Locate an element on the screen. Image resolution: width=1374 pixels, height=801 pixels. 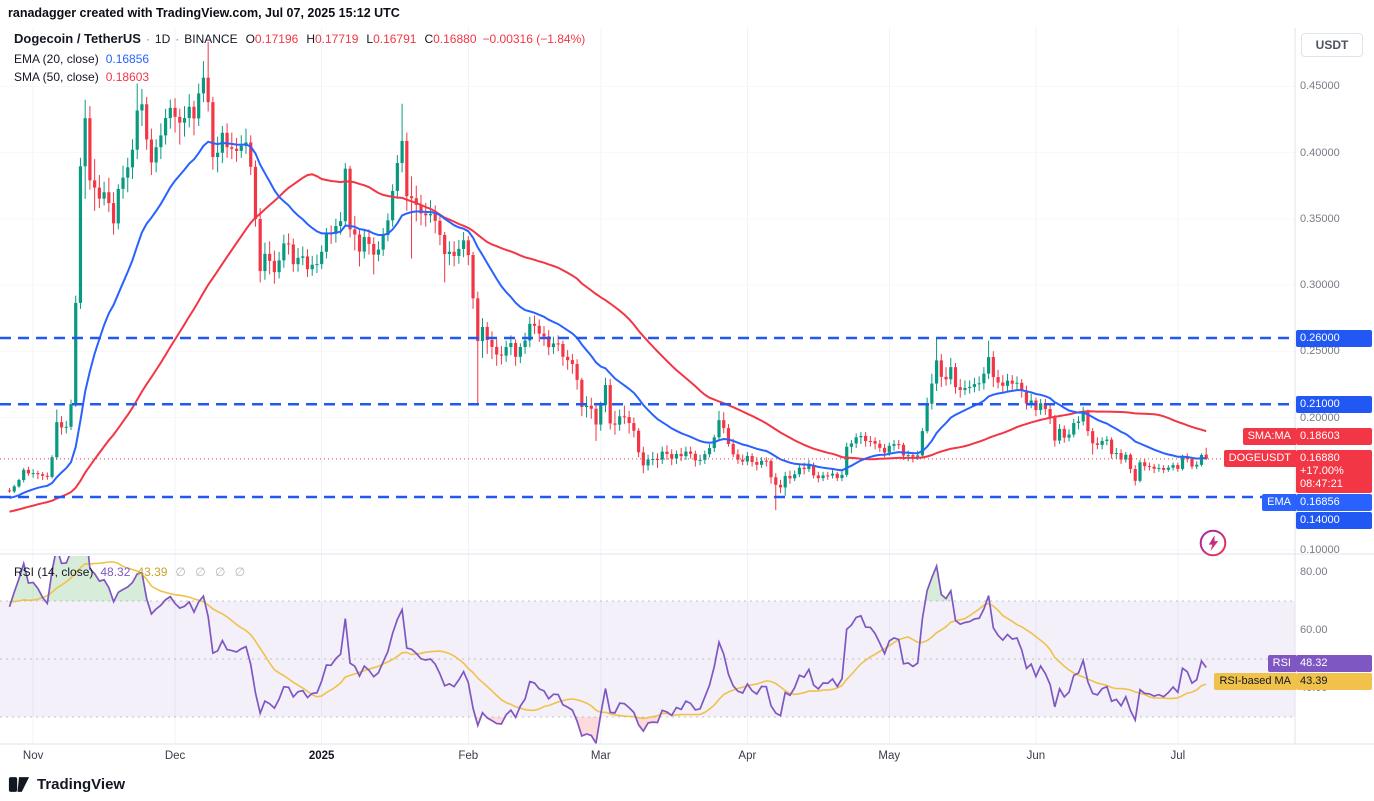
last-price-badge-name: DOGEUSDT is located at coordinates (1259, 459).